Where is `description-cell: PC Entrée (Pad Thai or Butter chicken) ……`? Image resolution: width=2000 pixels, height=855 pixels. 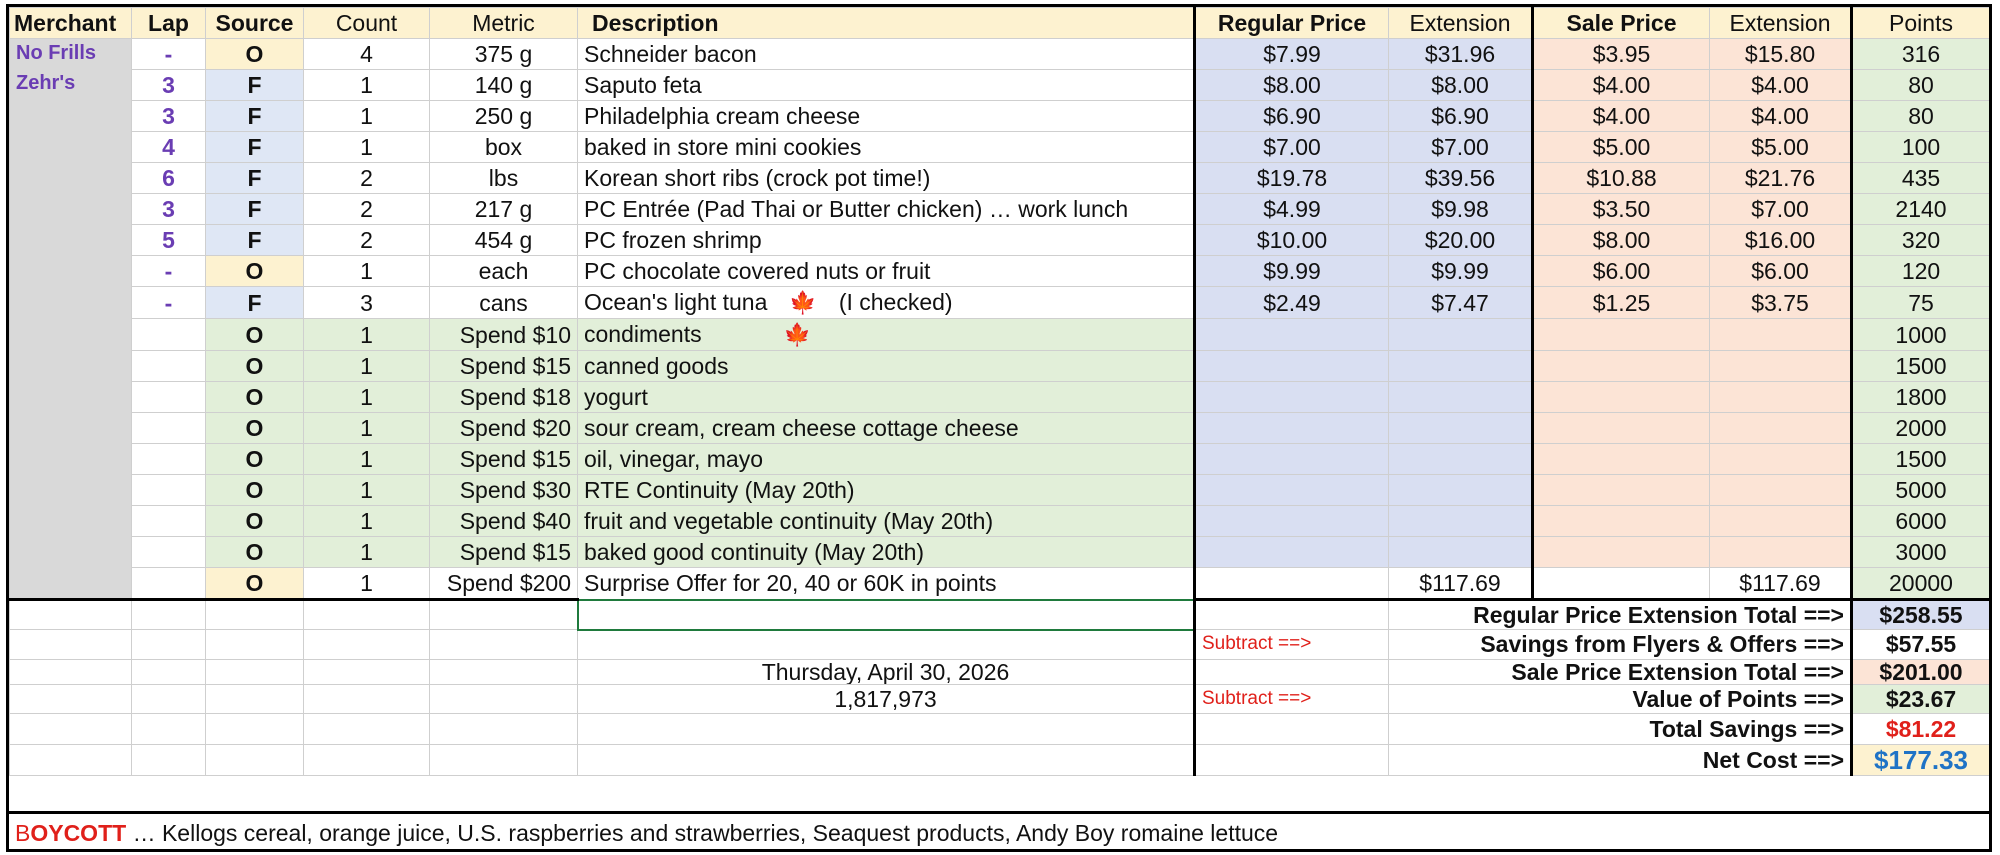 description-cell: PC Entrée (Pad Thai or Butter chicken) …… is located at coordinates (886, 209).